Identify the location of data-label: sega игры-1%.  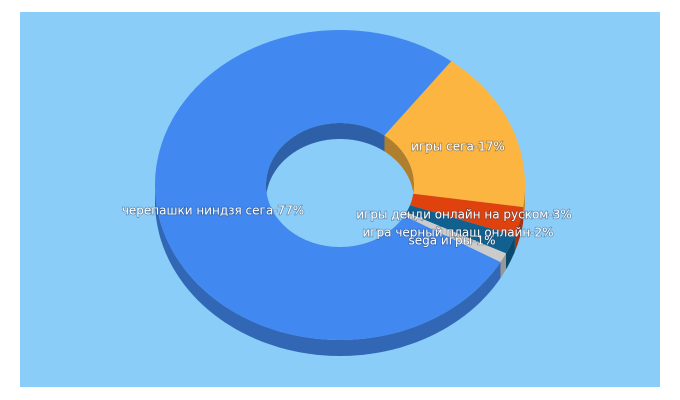
(452, 241).